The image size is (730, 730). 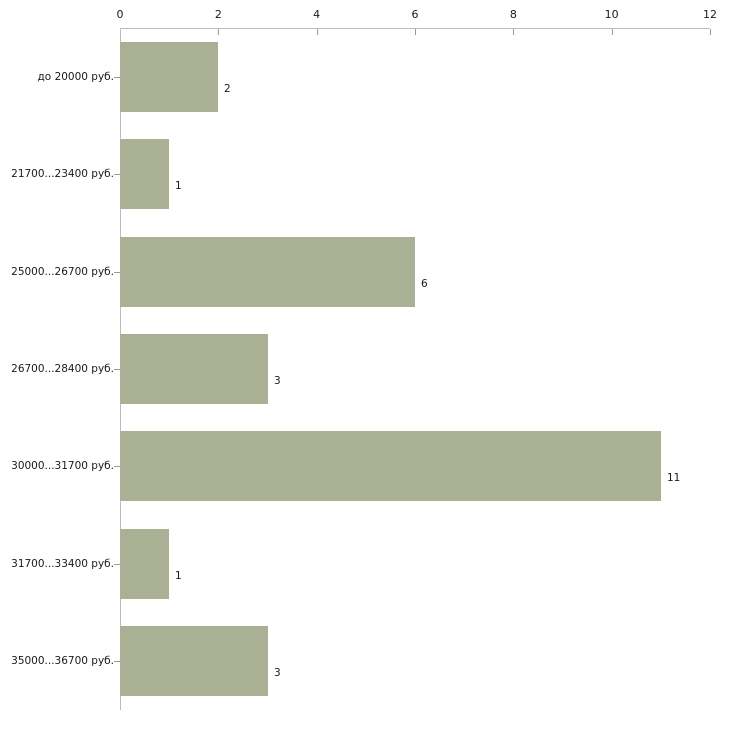 What do you see at coordinates (513, 14) in the screenshot?
I see `x-axis-tick-label: 8` at bounding box center [513, 14].